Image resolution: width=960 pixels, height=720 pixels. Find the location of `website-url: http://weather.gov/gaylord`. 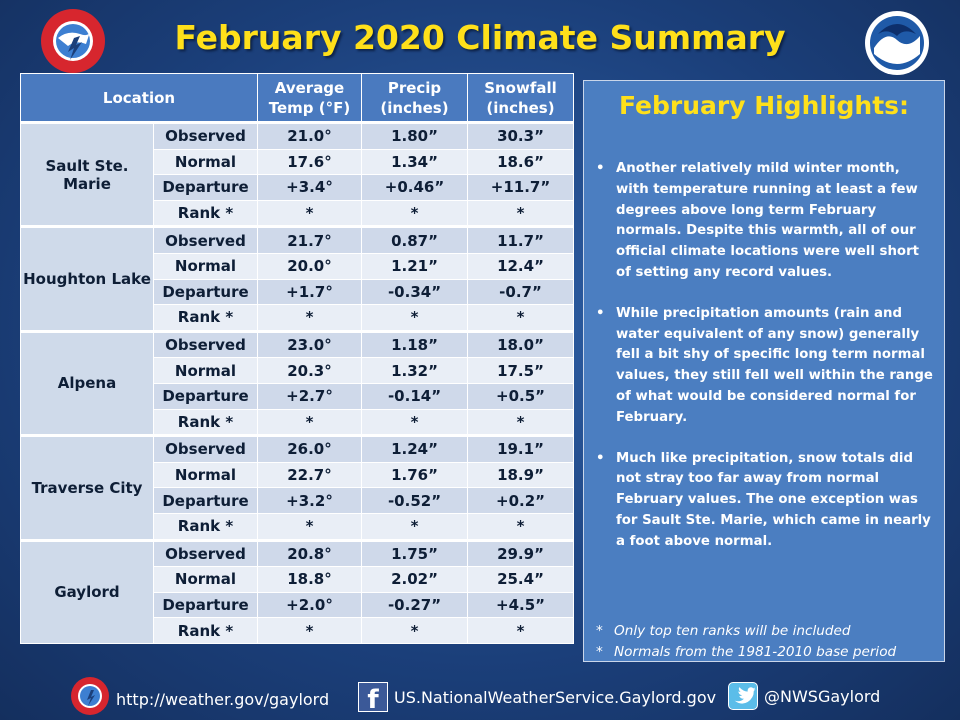

website-url: http://weather.gov/gaylord is located at coordinates (223, 699).